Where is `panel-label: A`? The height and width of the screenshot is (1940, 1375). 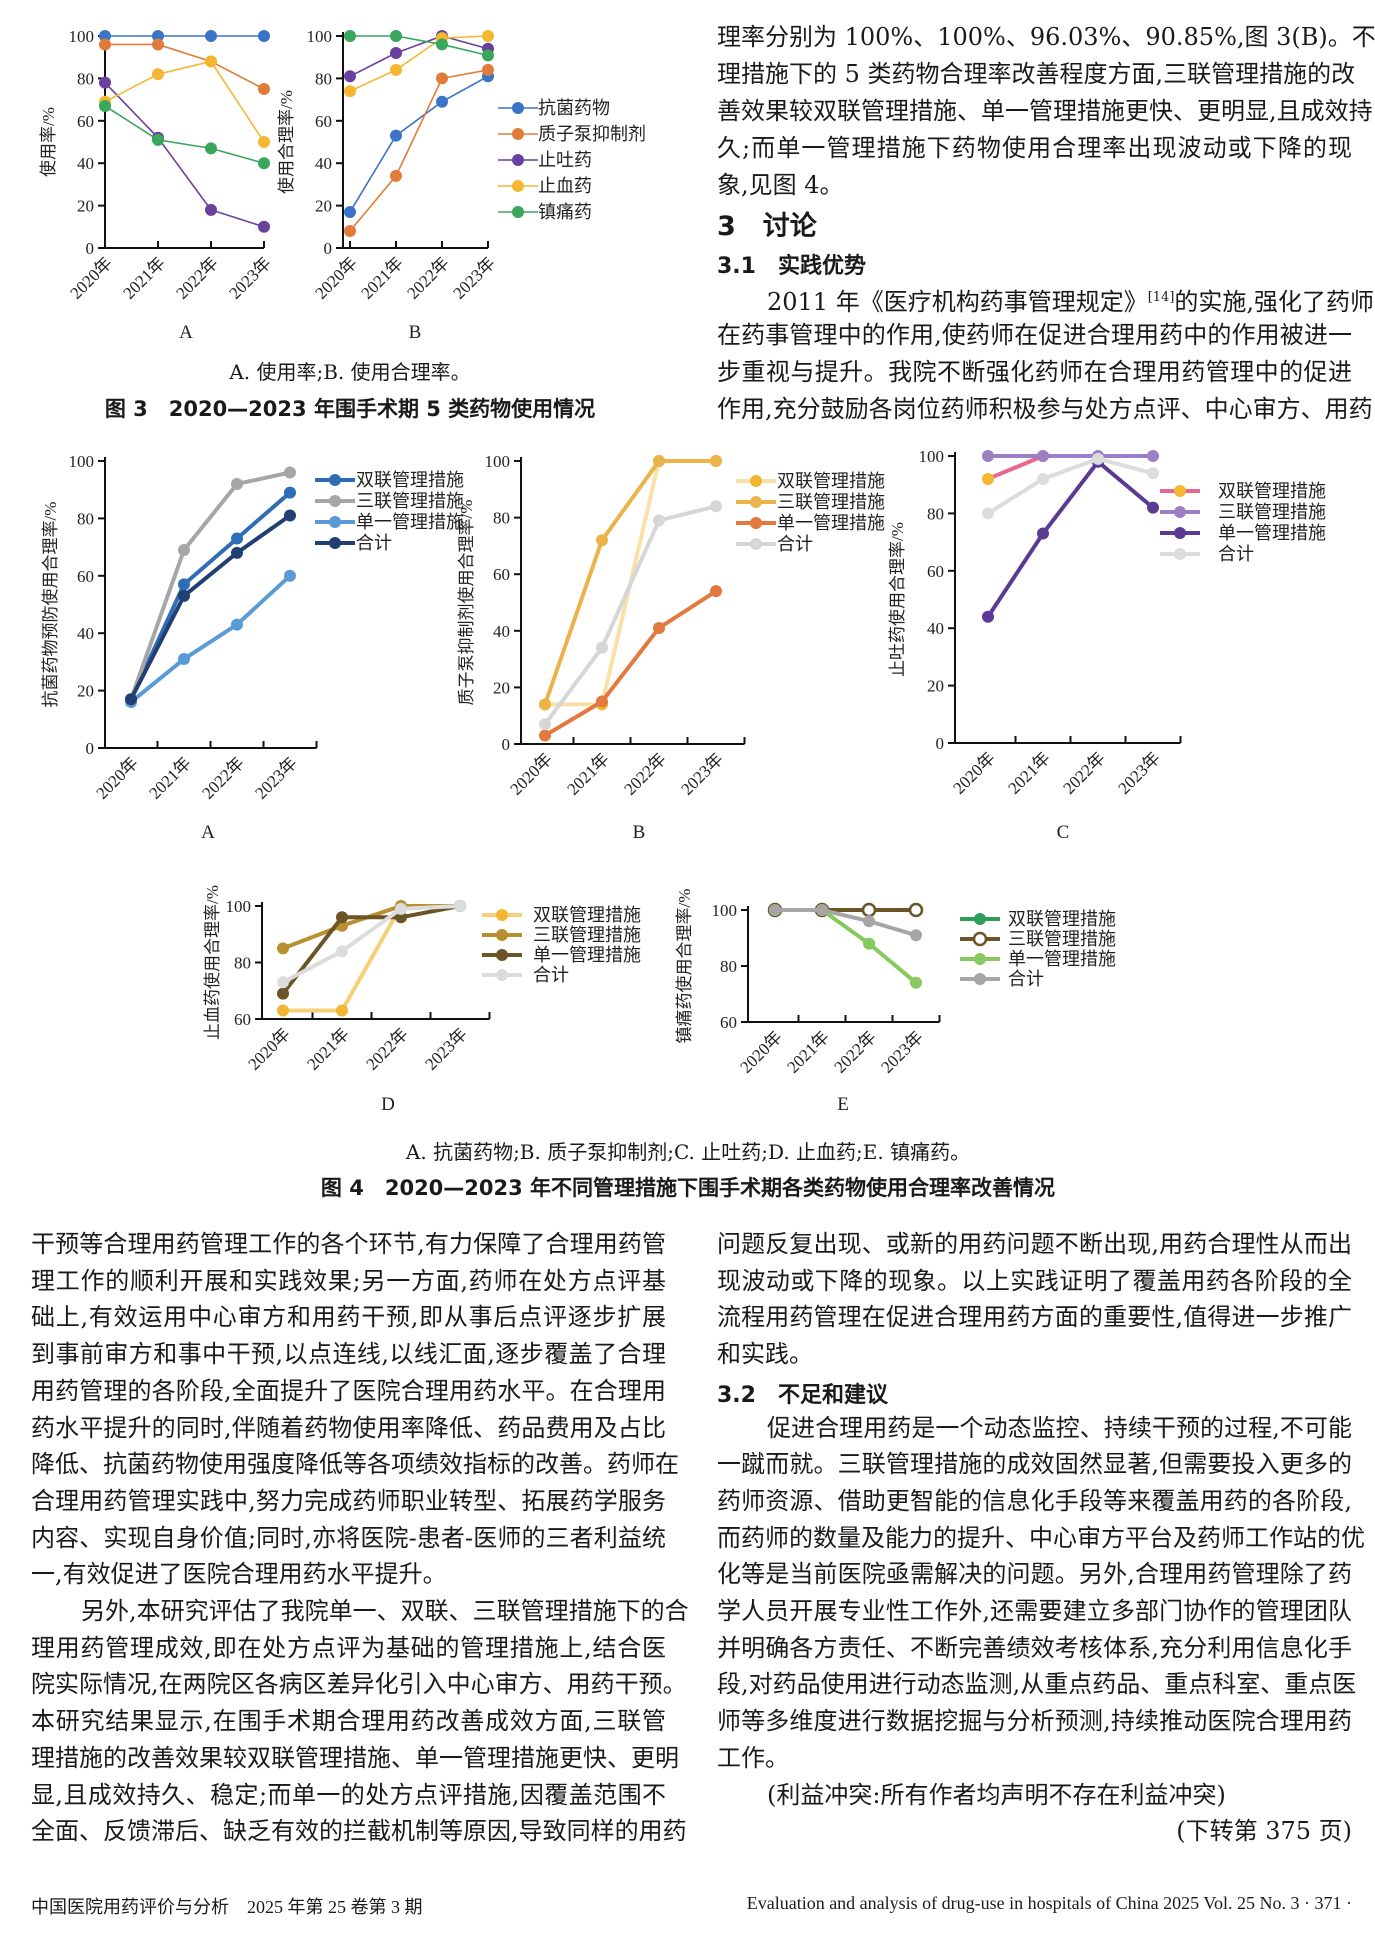 panel-label: A is located at coordinates (208, 832).